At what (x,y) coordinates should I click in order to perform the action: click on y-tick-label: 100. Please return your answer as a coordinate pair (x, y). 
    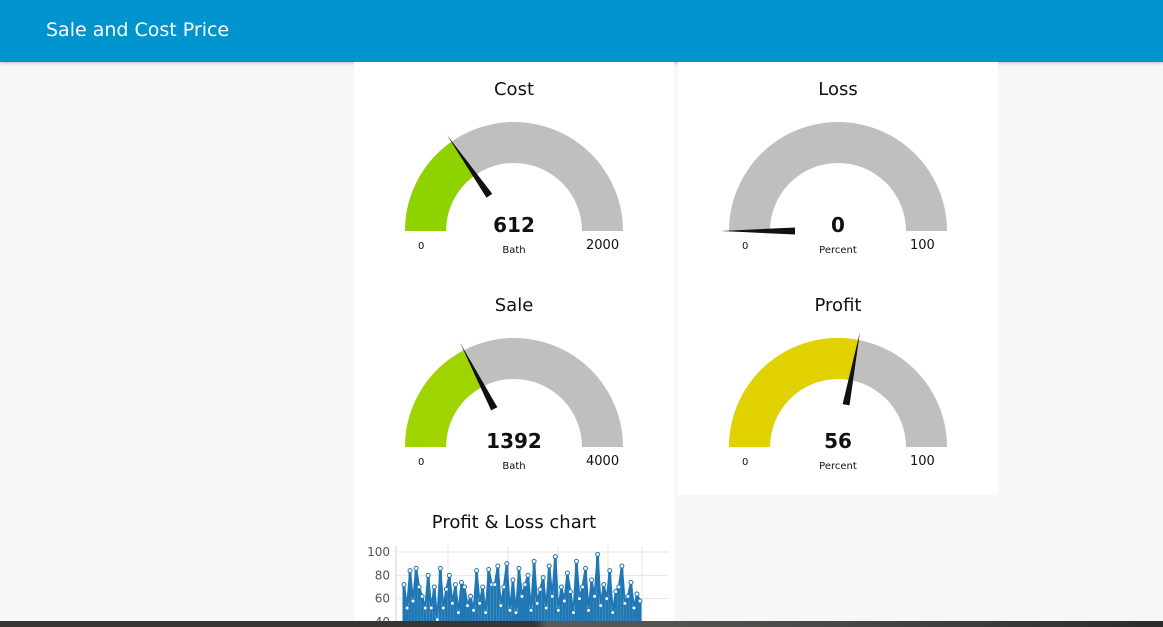
    Looking at the image, I should click on (378, 552).